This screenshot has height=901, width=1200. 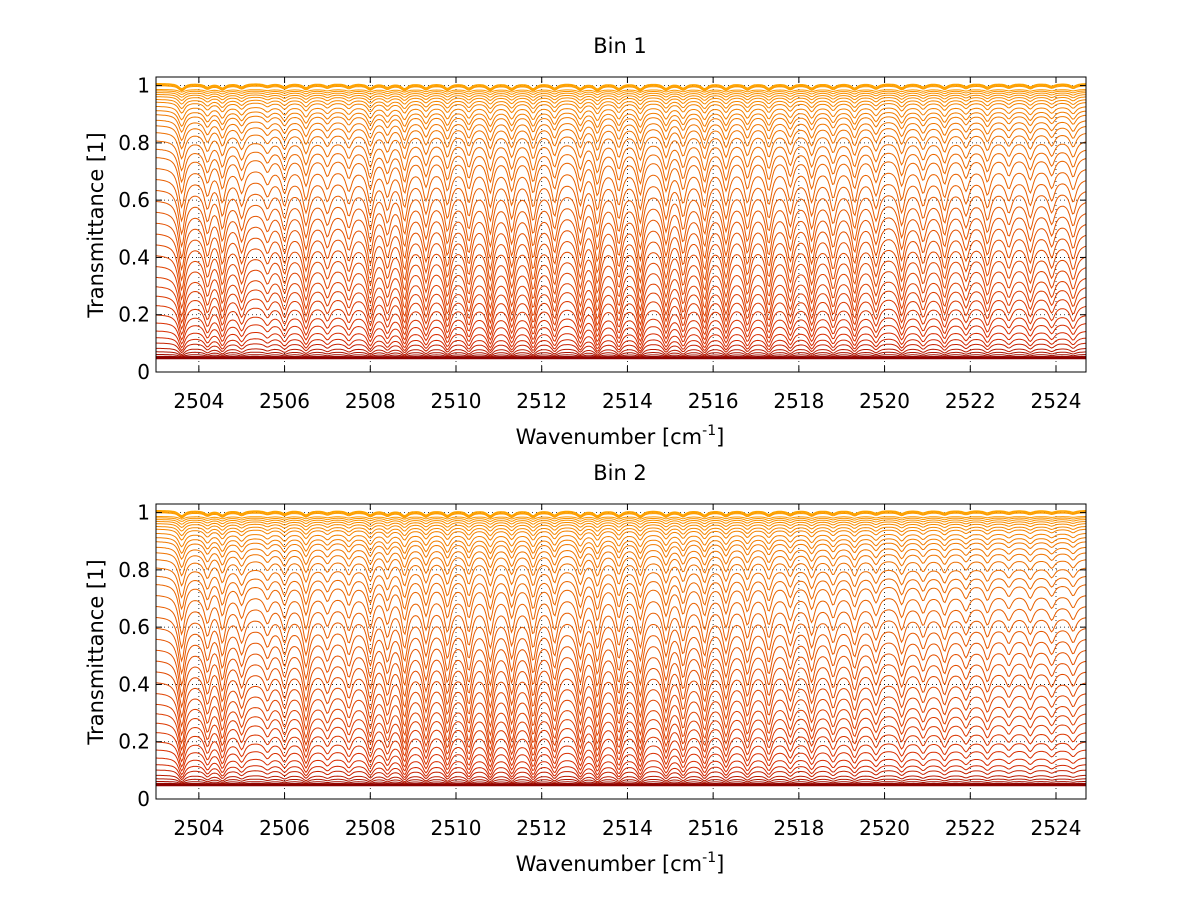 I want to click on chart-title: Bin 1, so click(x=620, y=46).